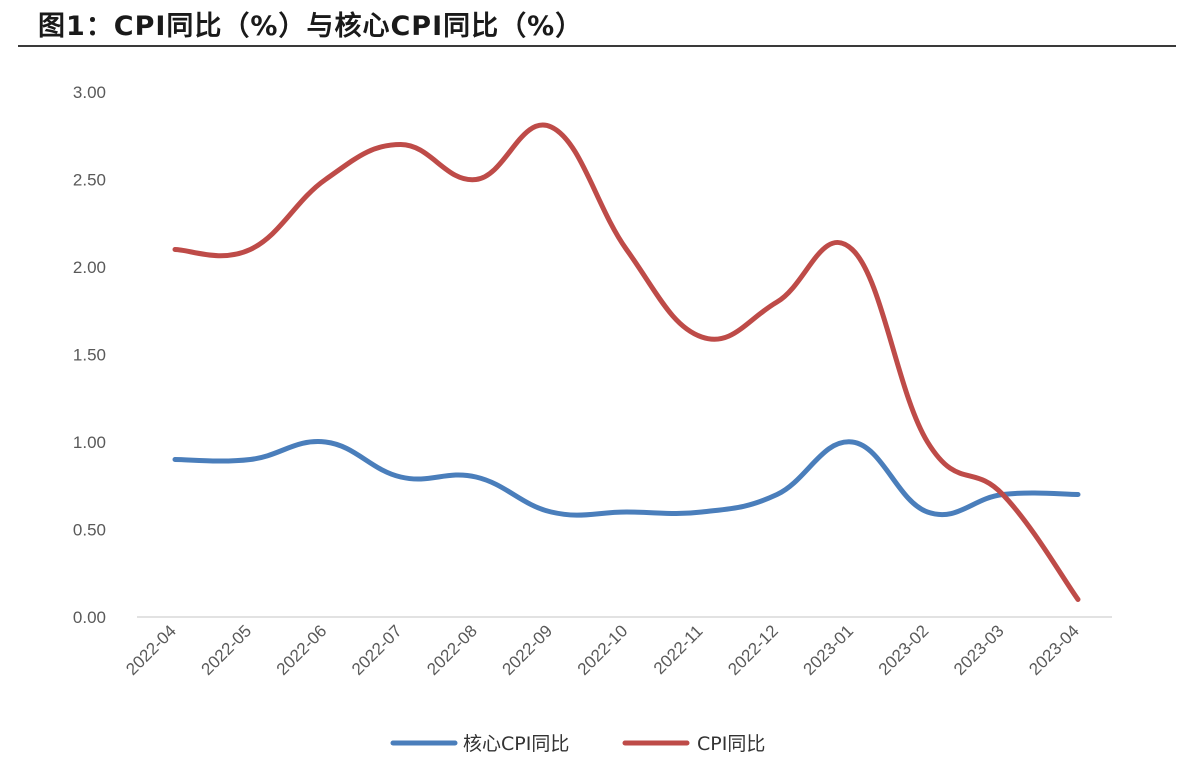 The width and height of the screenshot is (1187, 768). Describe the element at coordinates (89, 617) in the screenshot. I see `y-tick-label: 0.00` at that location.